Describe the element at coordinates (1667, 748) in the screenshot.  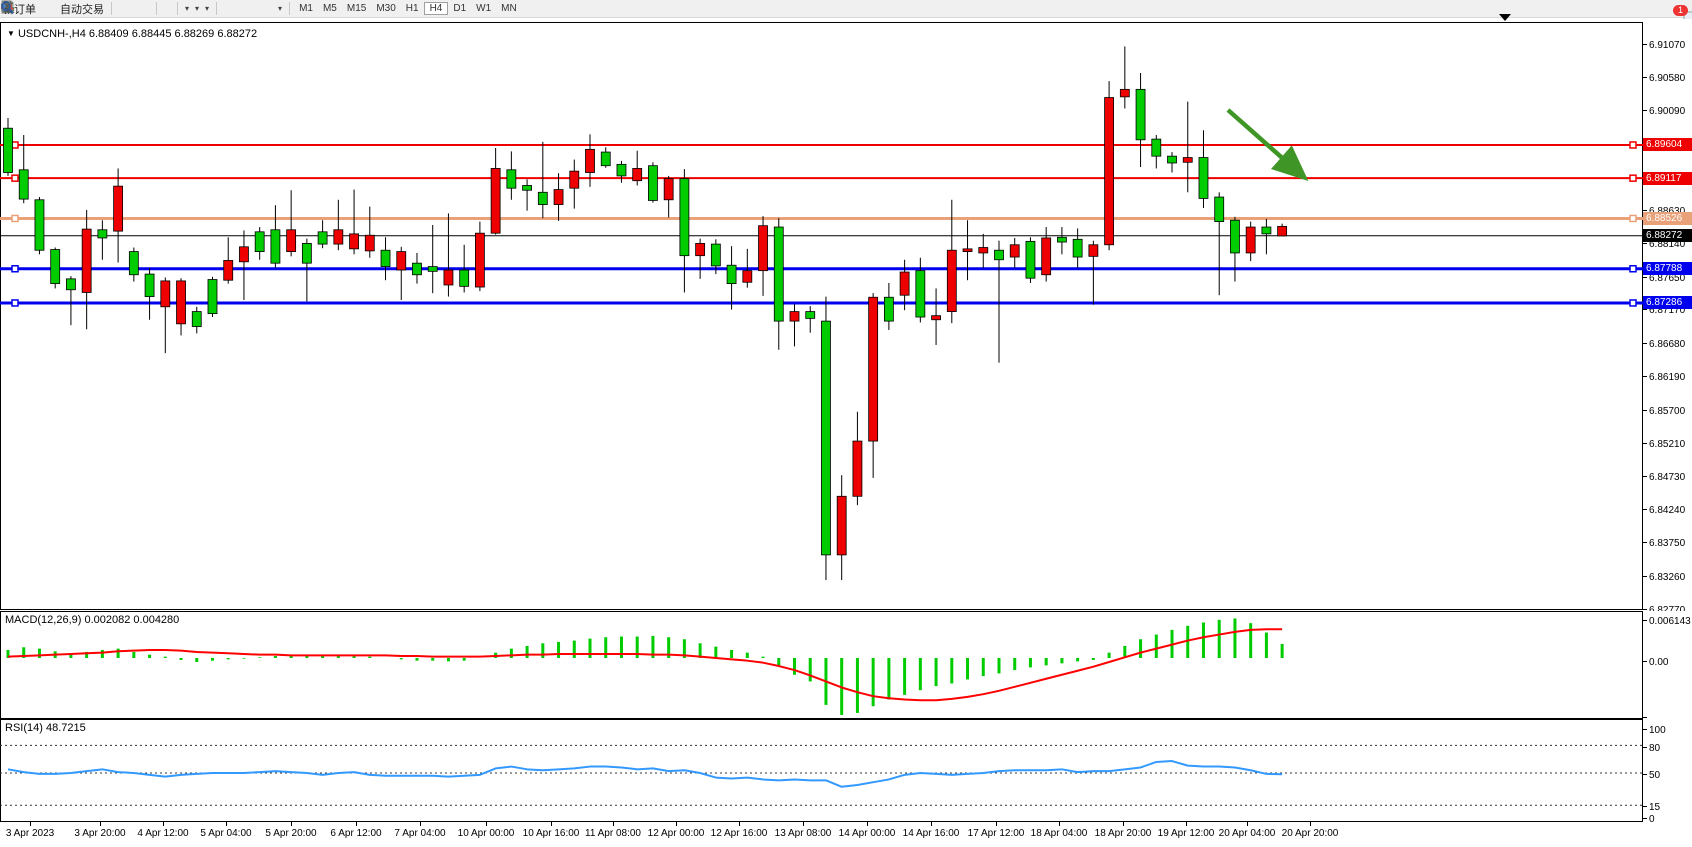
I see `rsi-tick-label: 80` at that location.